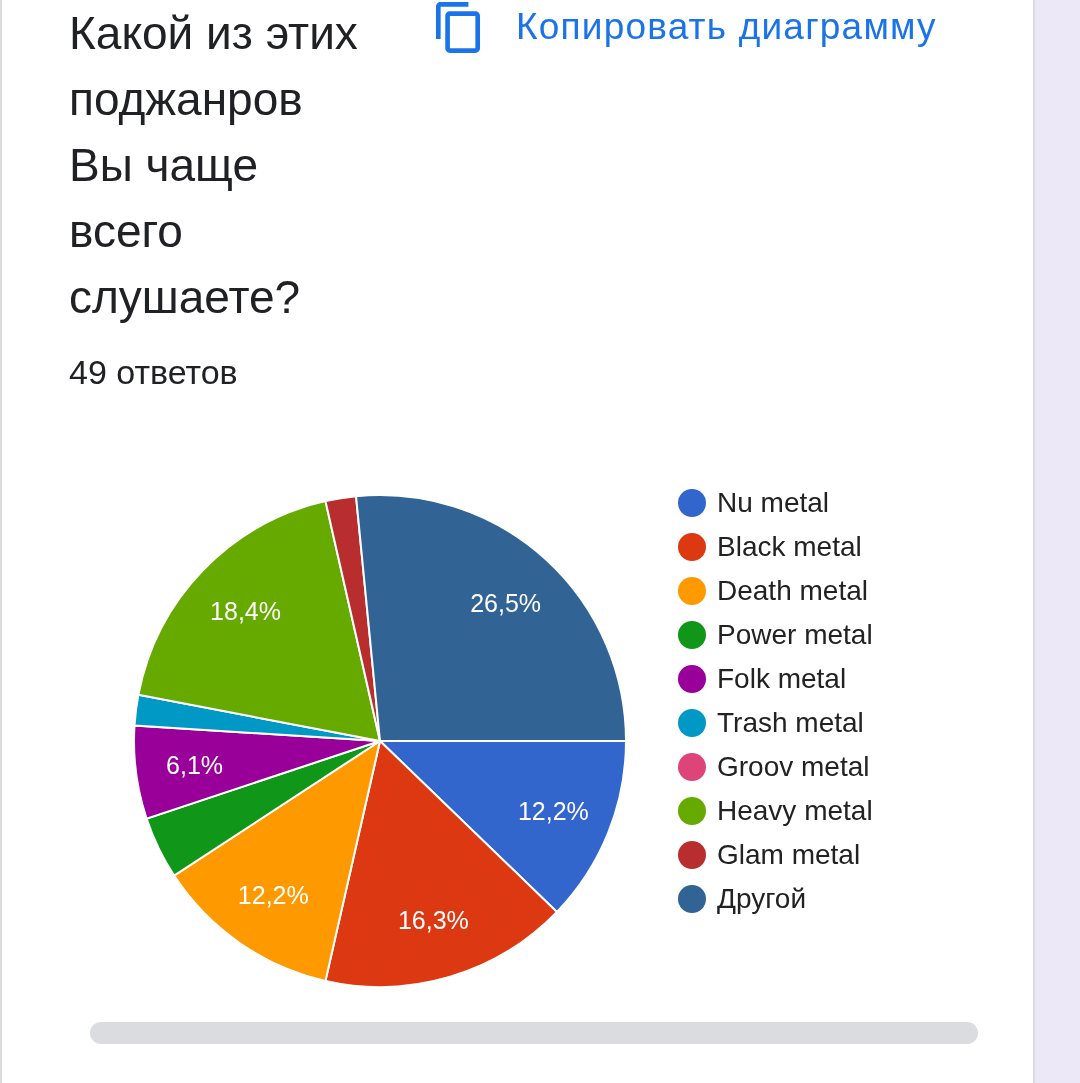 Image resolution: width=1080 pixels, height=1083 pixels. Describe the element at coordinates (213, 165) in the screenshot. I see `chart-title: Какой из этих поджанров Вы чаще всего слушаете?` at that location.